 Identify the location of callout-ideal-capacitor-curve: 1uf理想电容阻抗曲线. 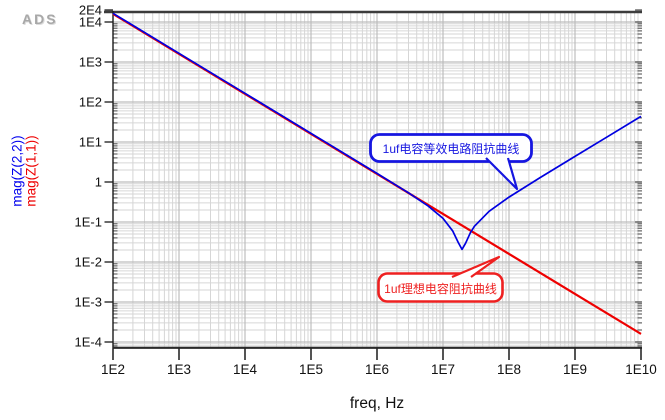
(440, 288).